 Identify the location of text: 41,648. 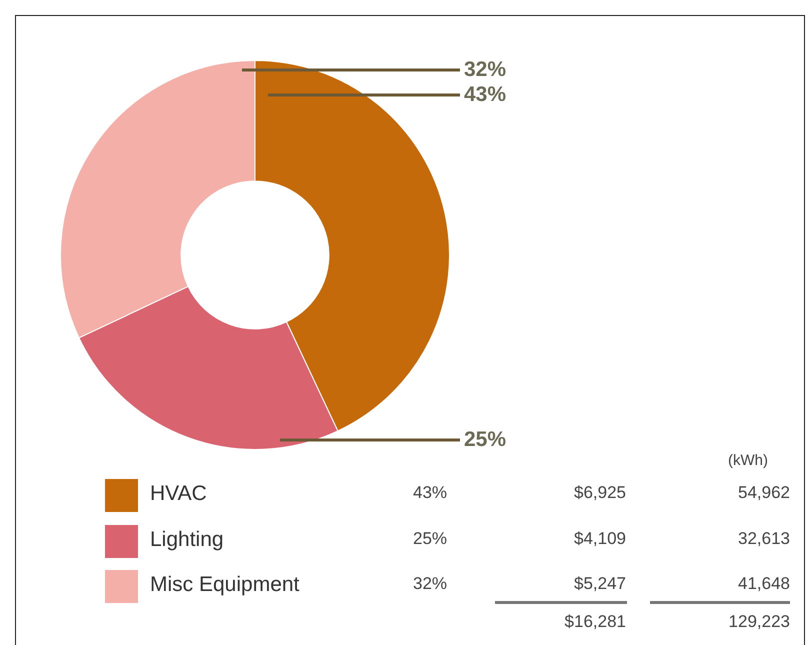
(763, 584).